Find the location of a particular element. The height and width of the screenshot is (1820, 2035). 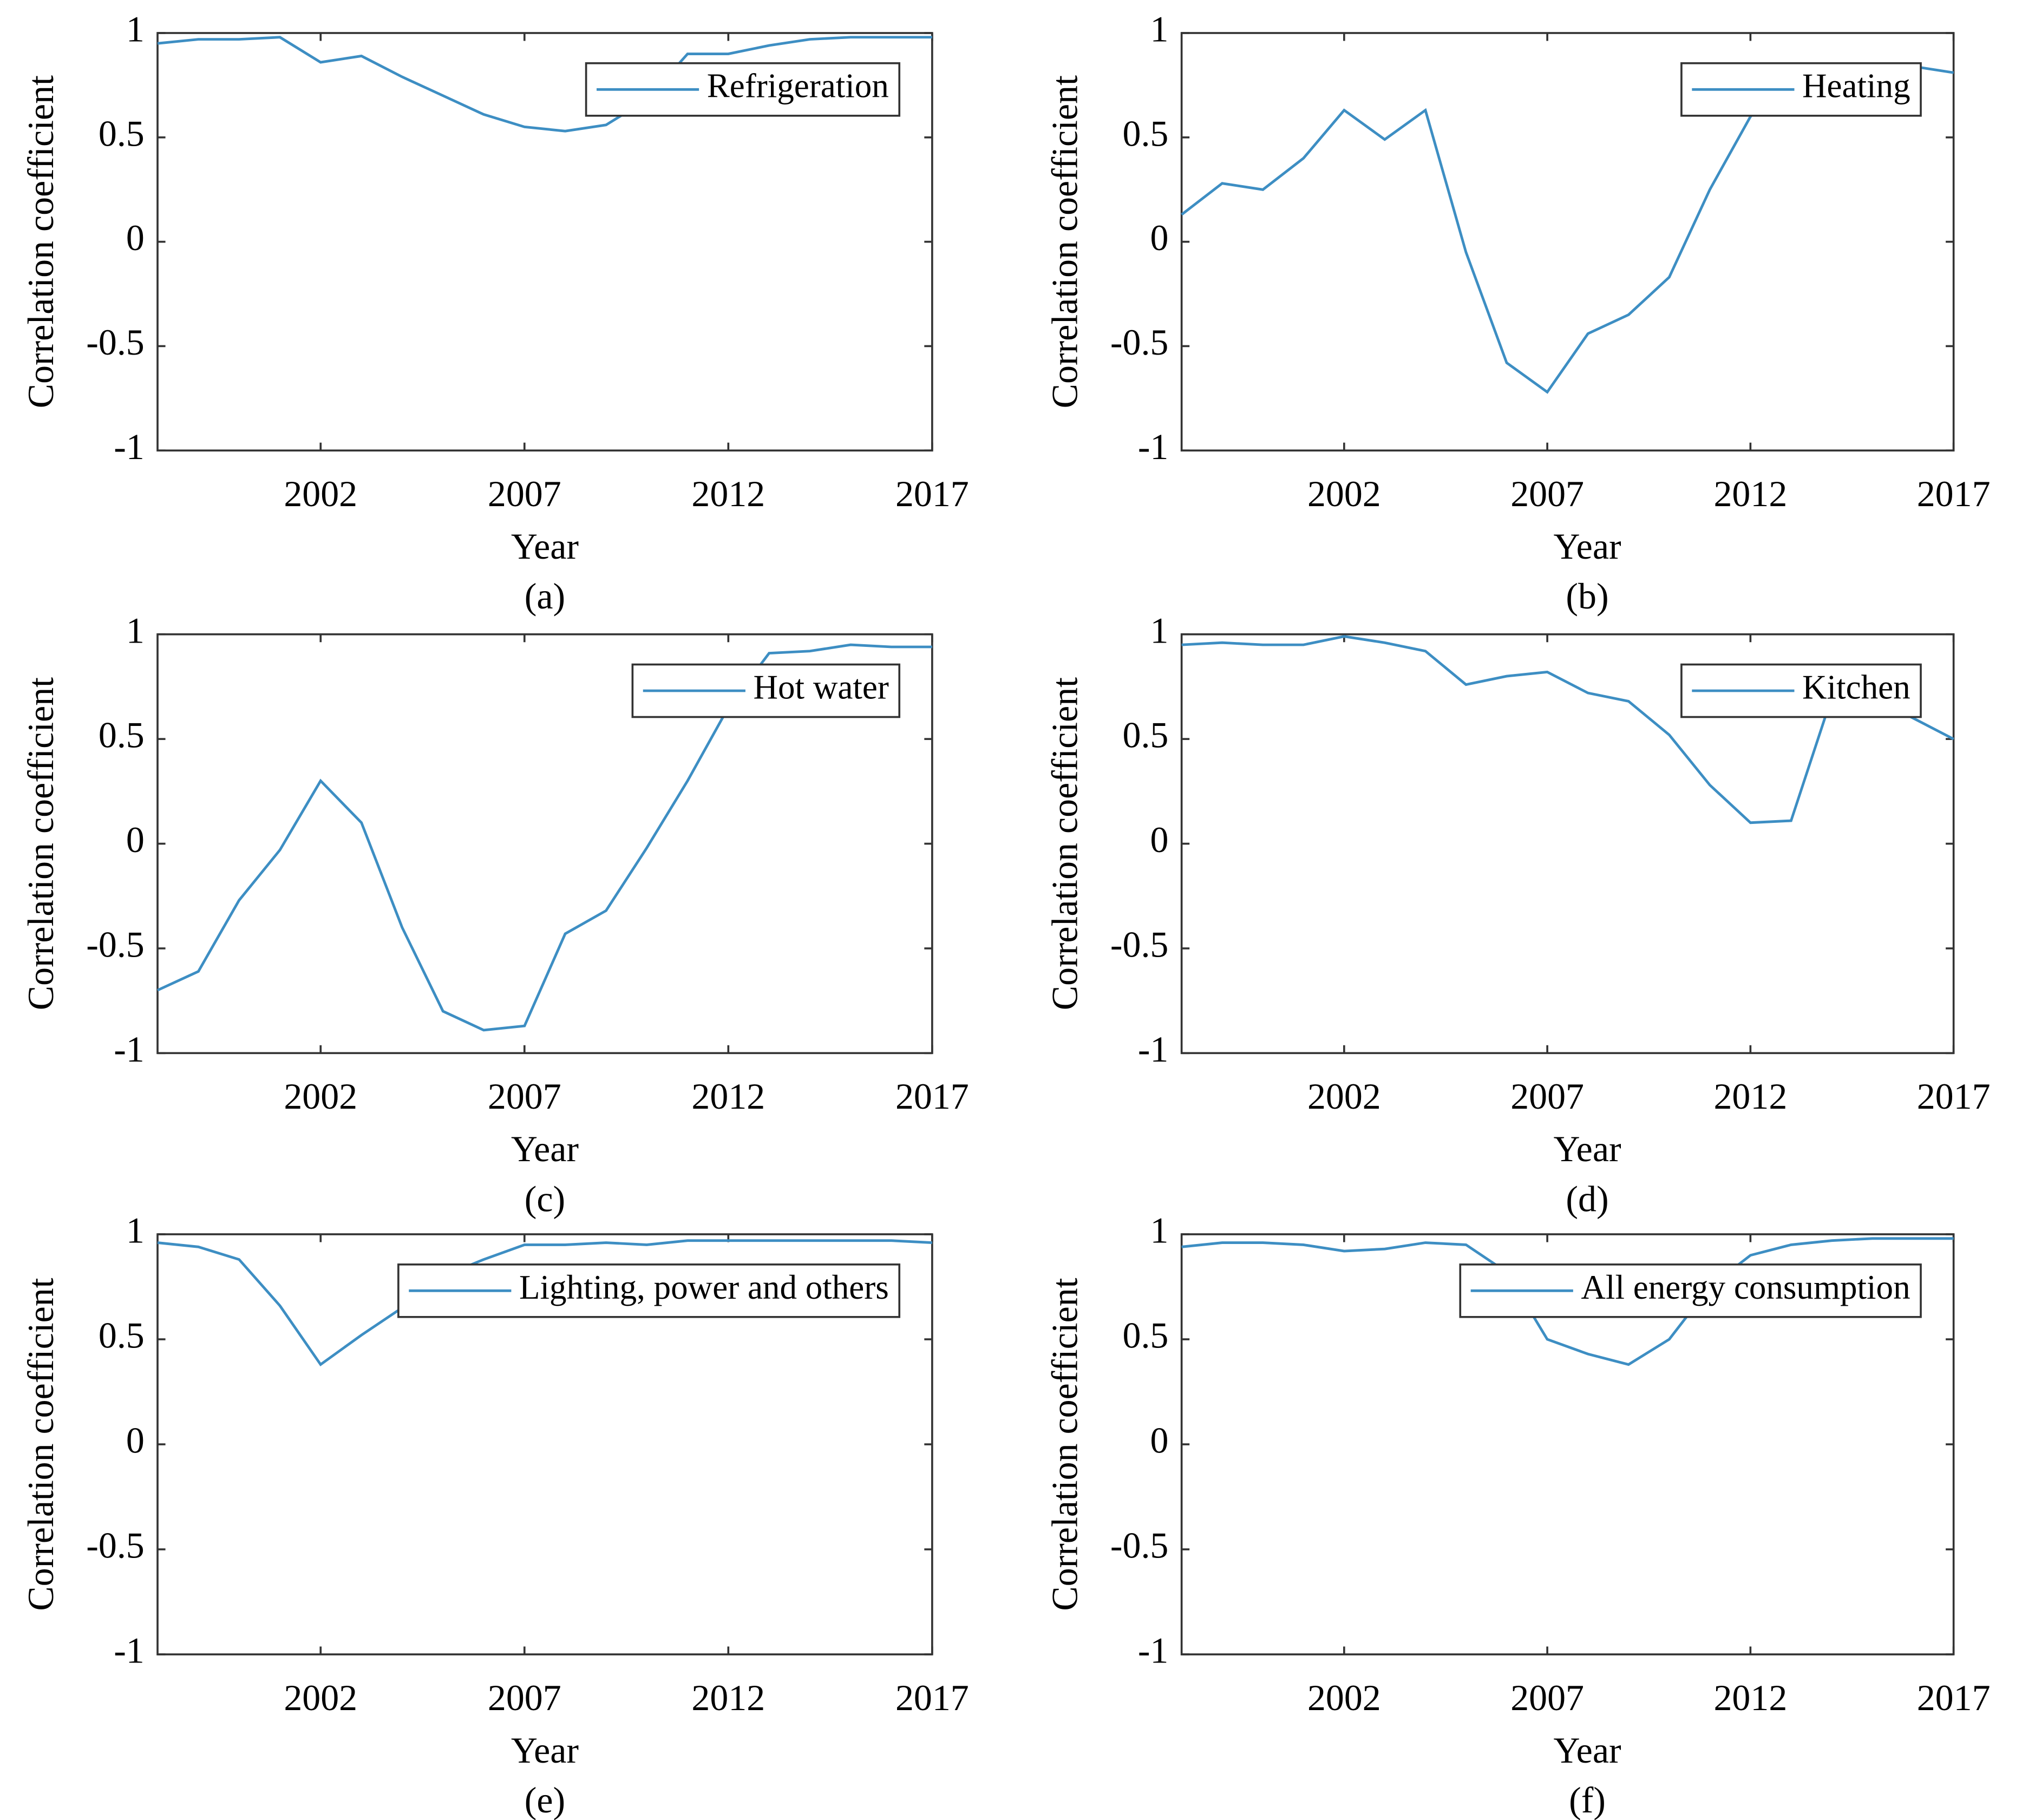

caption: (a) is located at coordinates (545, 596).